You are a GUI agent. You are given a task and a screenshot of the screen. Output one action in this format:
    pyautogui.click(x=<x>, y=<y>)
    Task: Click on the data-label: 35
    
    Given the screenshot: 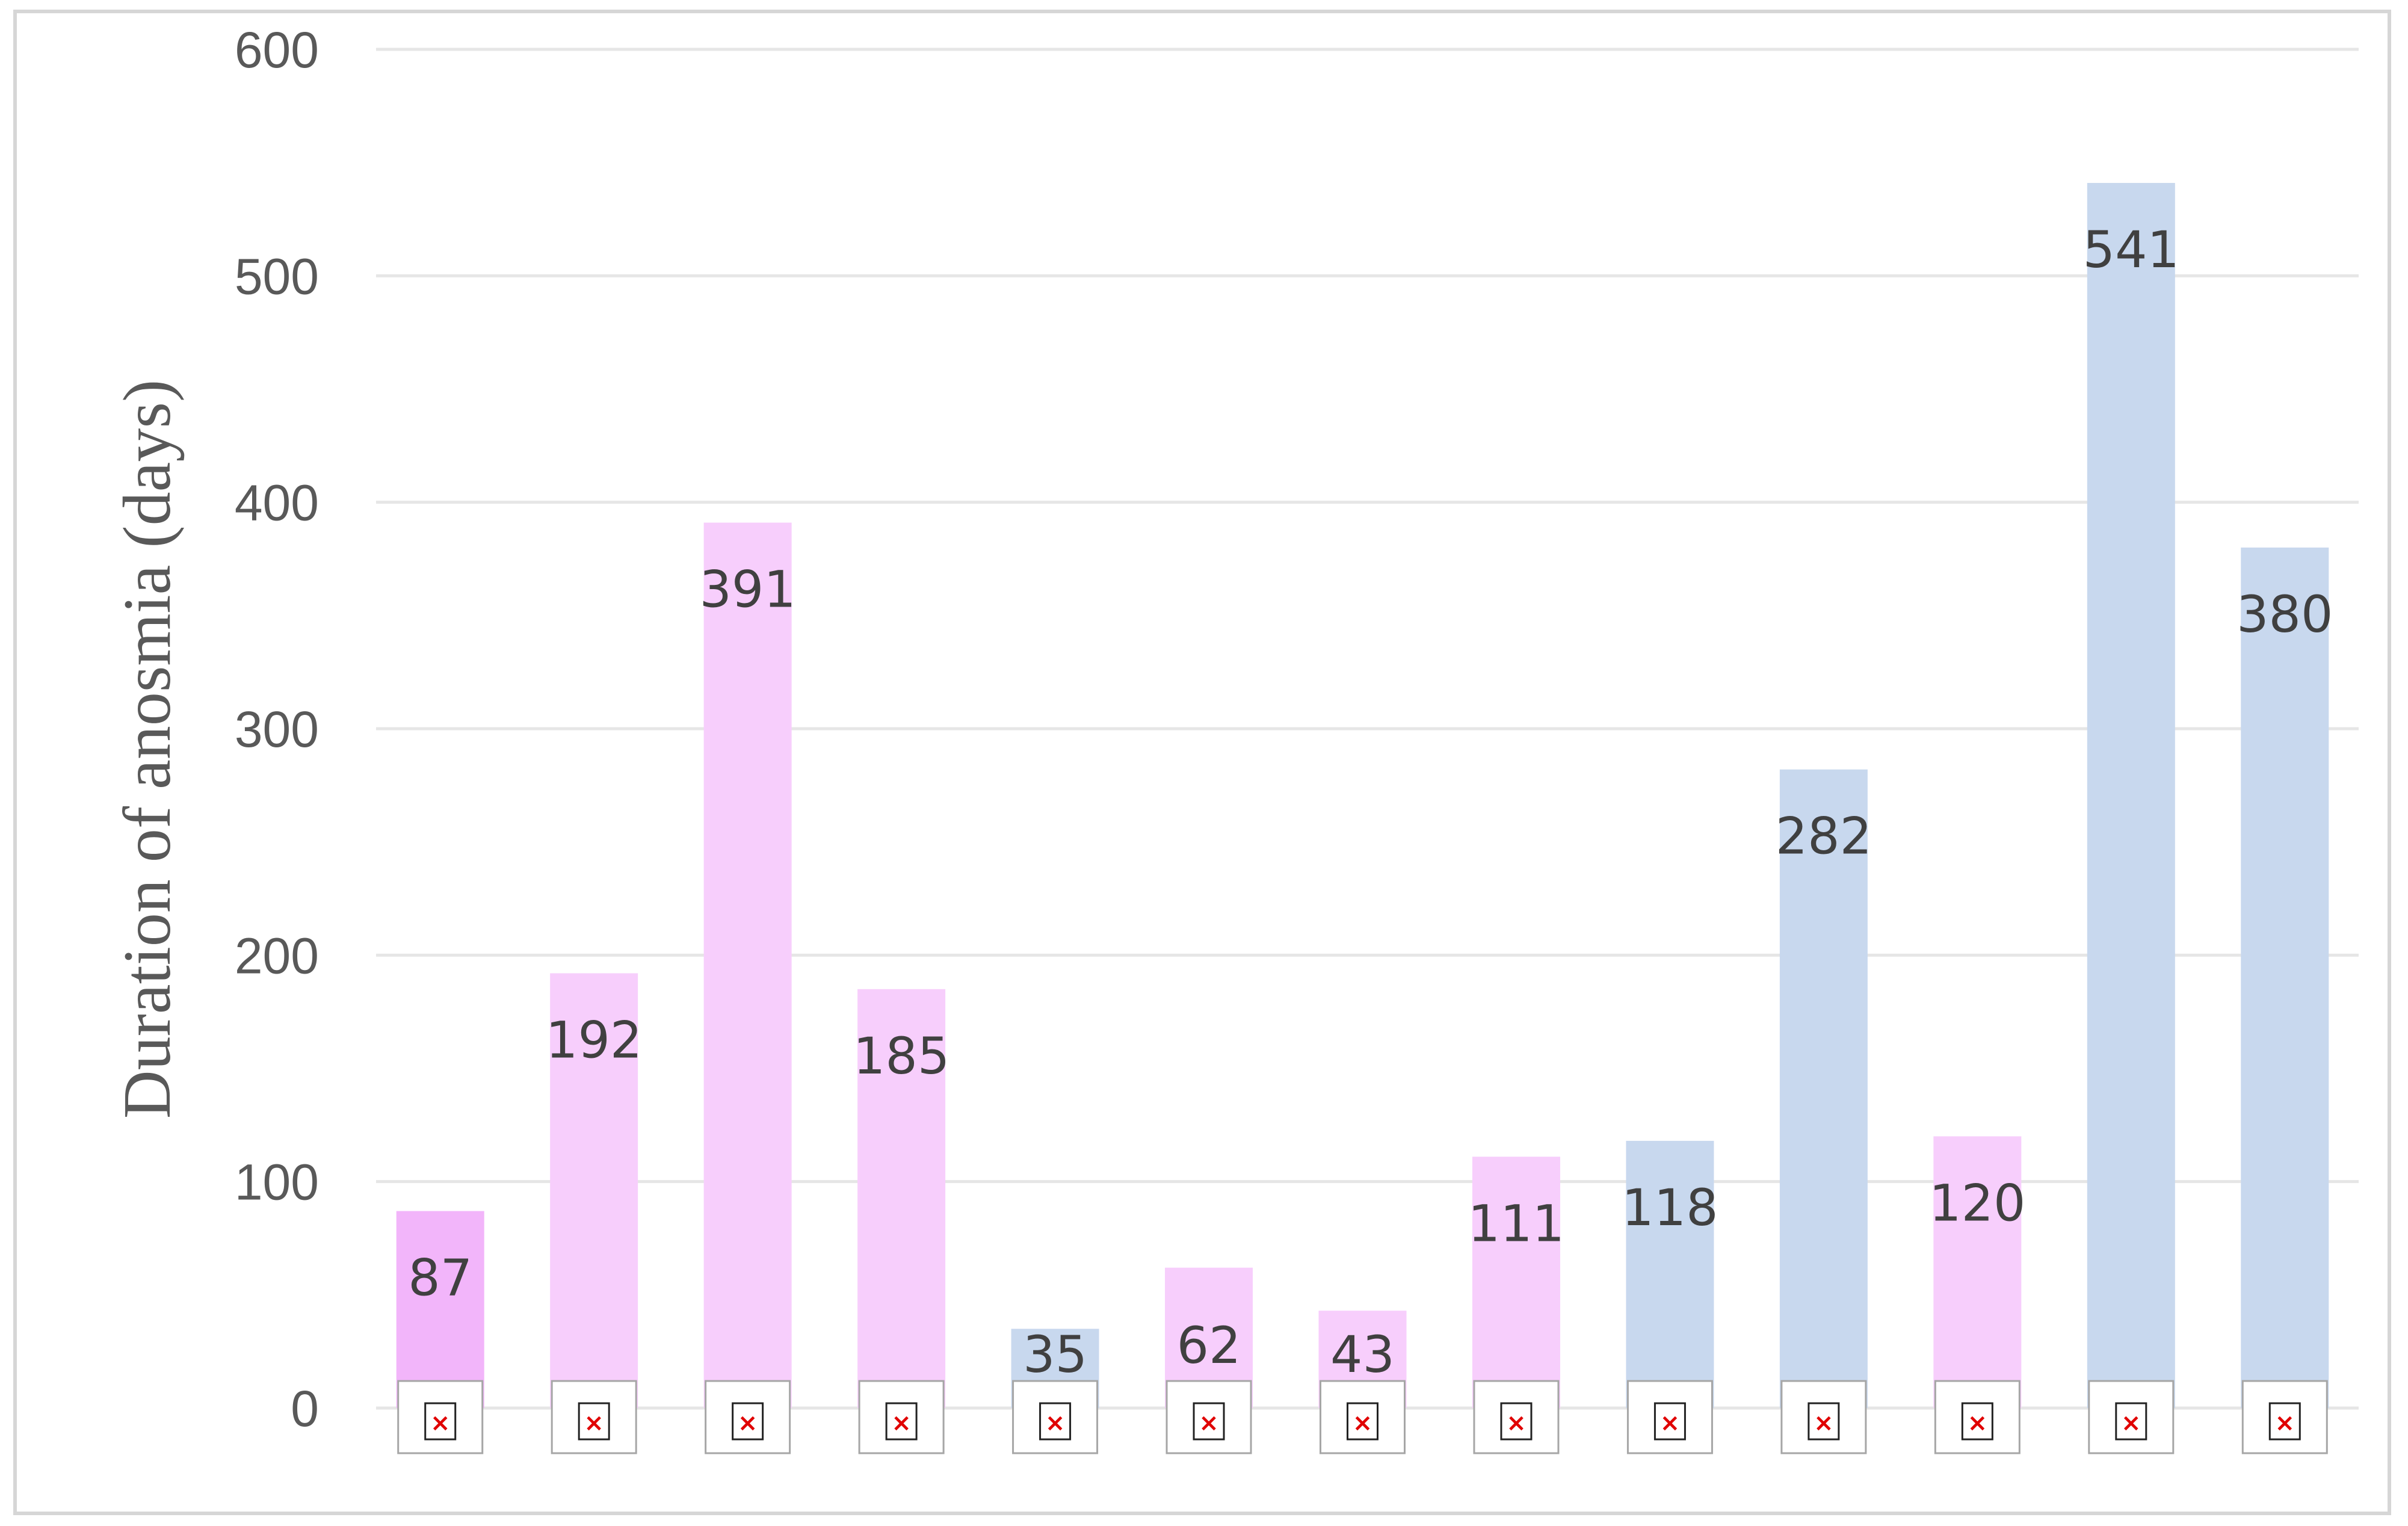 What is the action you would take?
    pyautogui.click(x=1055, y=1355)
    